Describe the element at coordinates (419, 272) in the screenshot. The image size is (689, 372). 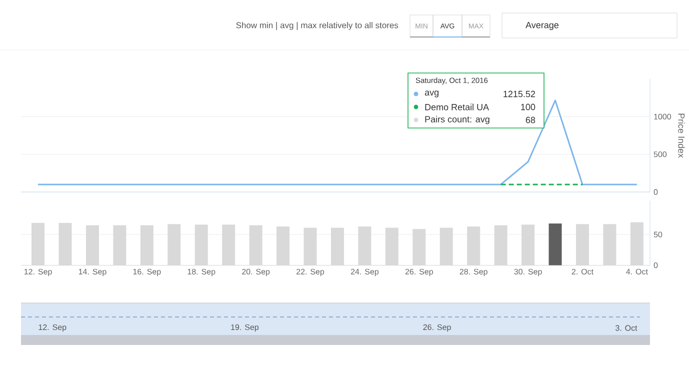
I see `x-tick-label: 26. Sep` at that location.